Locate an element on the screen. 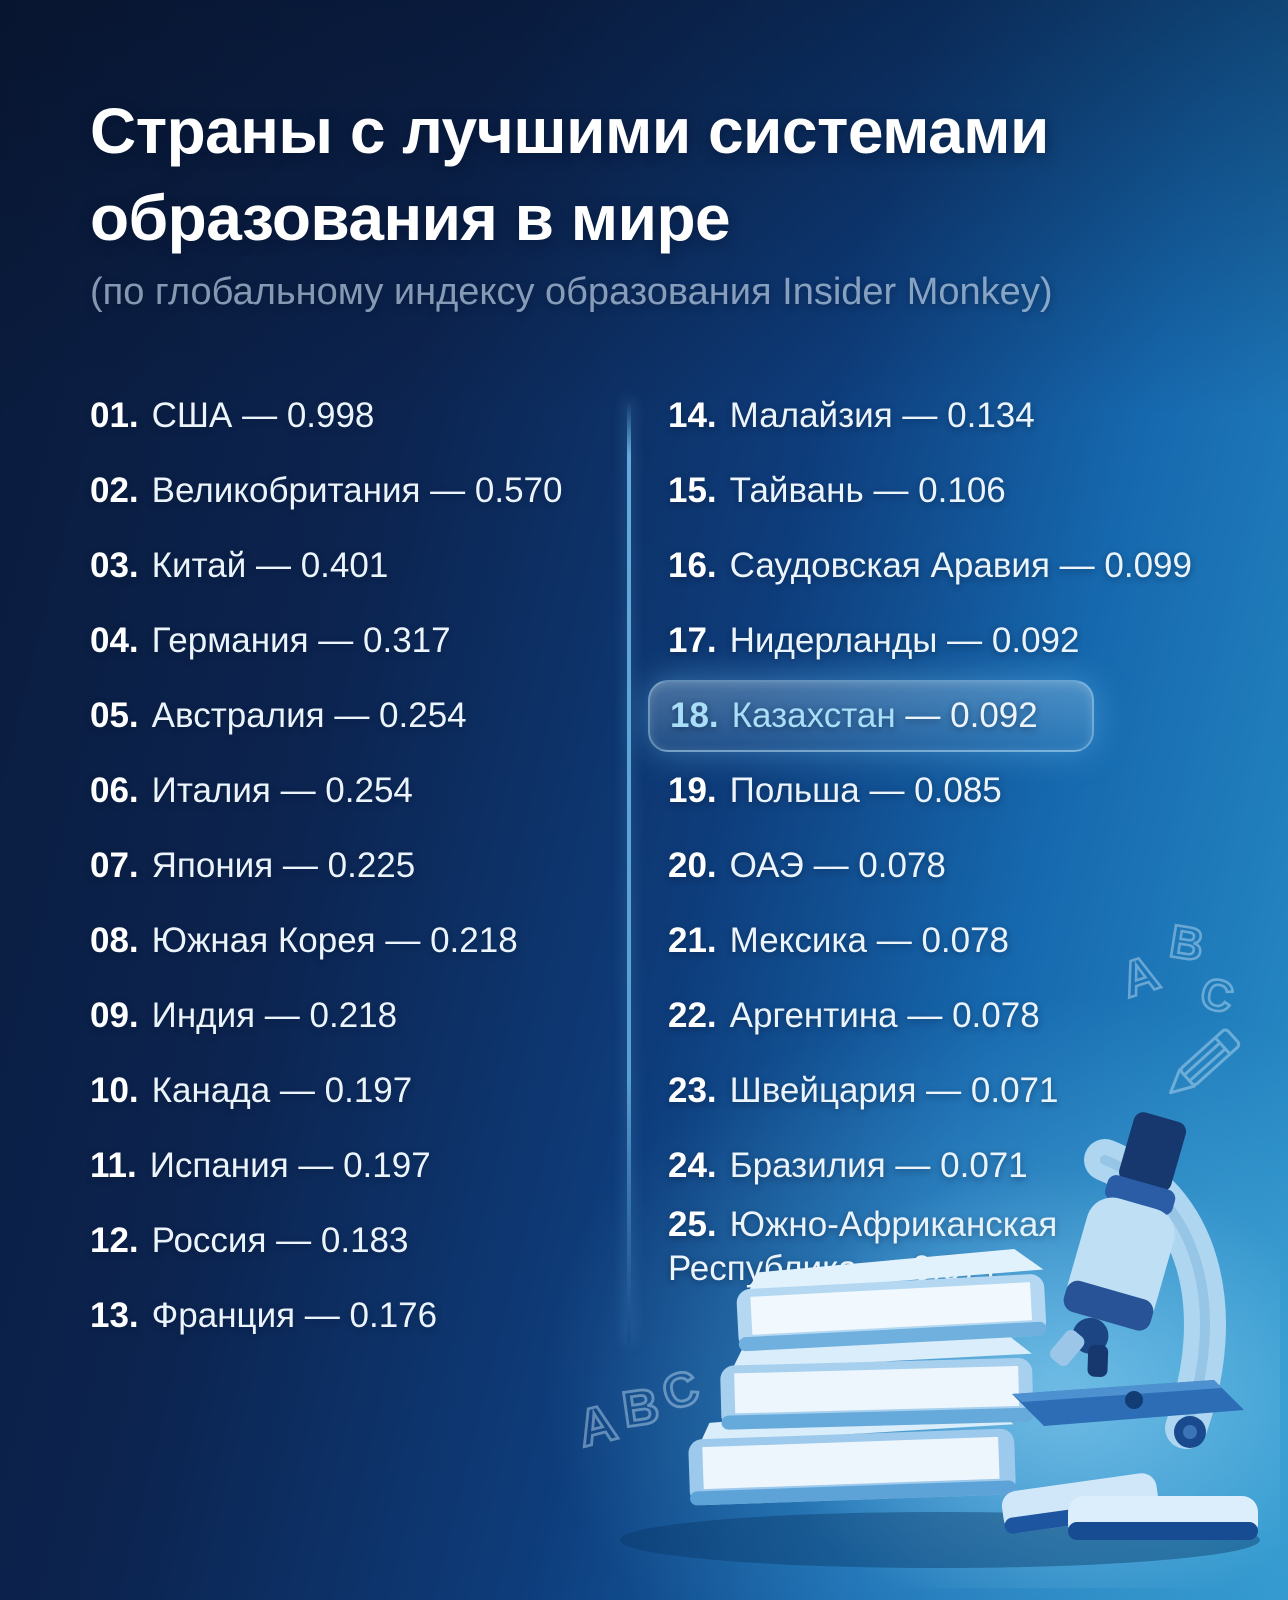 Image resolution: width=1288 pixels, height=1600 pixels. index-value: 0.401 is located at coordinates (344, 565).